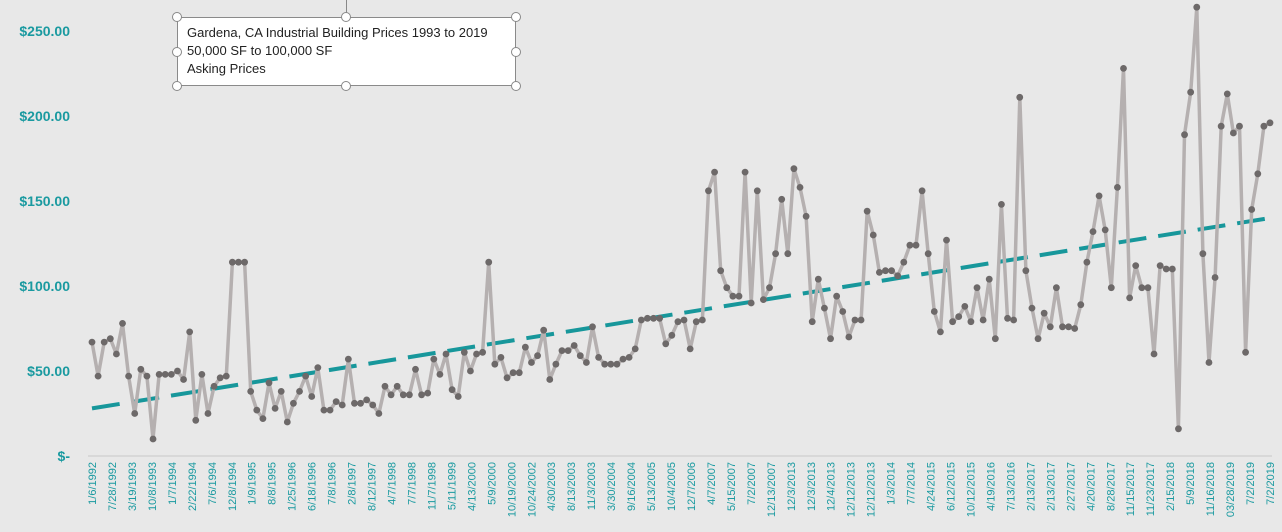 This screenshot has height=532, width=1282. What do you see at coordinates (346, 86) in the screenshot?
I see `resize-handle-bottom-center` at bounding box center [346, 86].